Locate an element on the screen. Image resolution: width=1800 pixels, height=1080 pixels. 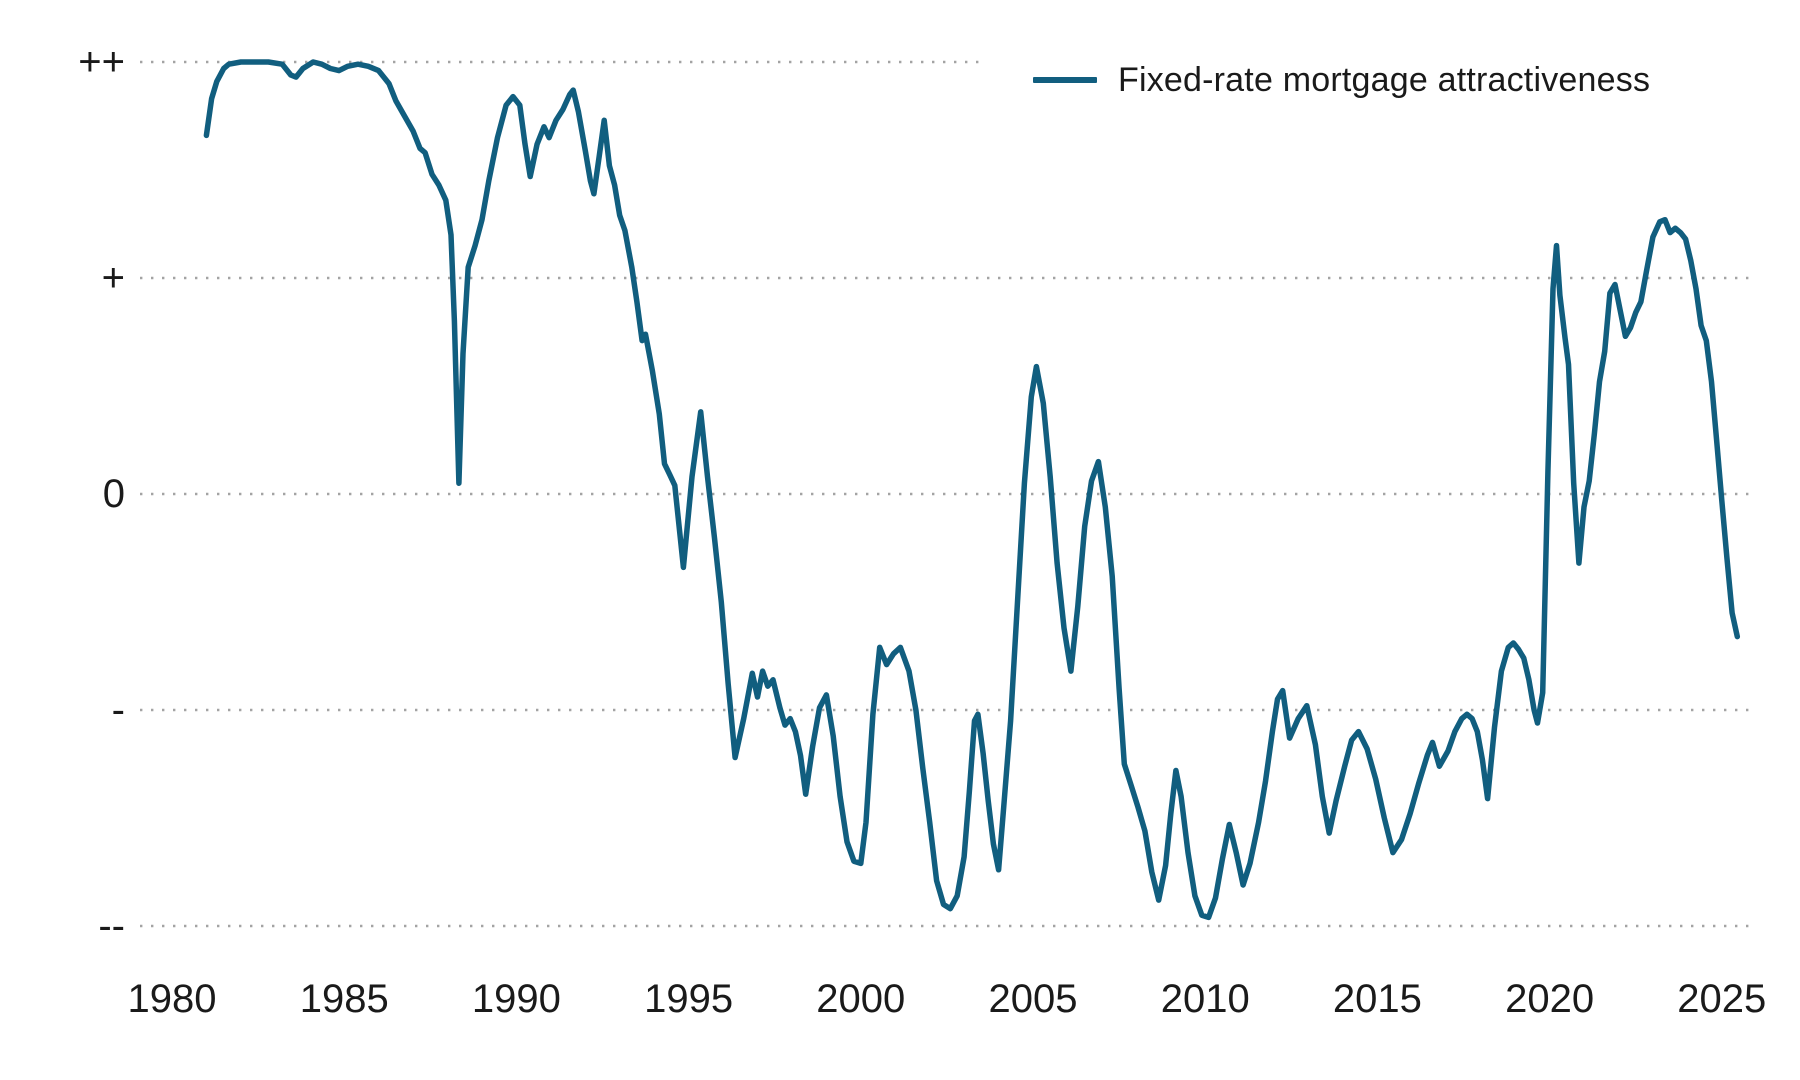
x-axis-label-1990: 1990 is located at coordinates (516, 999).